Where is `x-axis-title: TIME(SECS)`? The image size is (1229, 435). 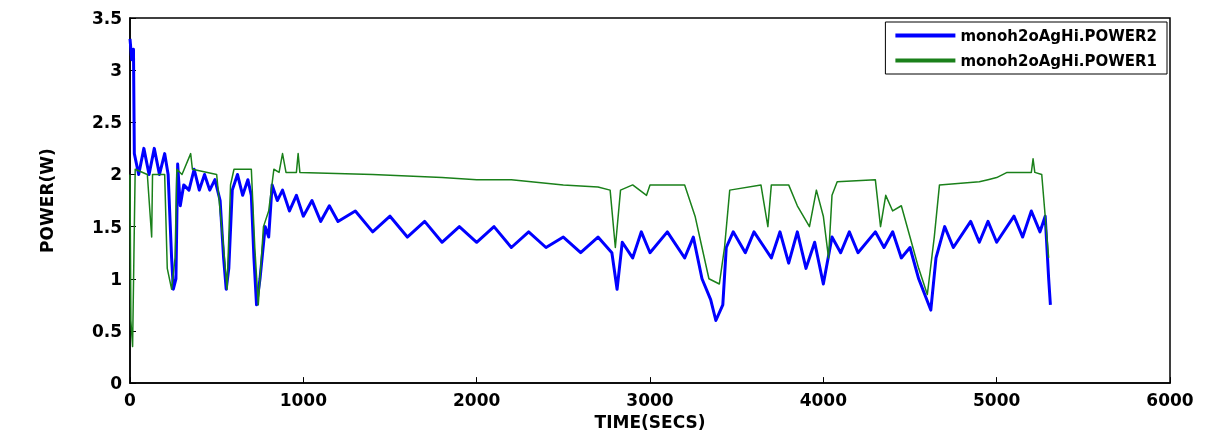
x-axis-title: TIME(SECS) is located at coordinates (650, 421).